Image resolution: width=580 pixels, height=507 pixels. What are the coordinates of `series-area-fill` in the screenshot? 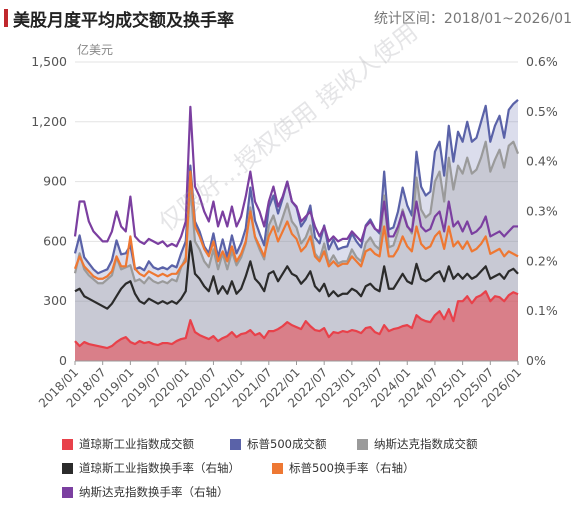 It's located at (296, 326).